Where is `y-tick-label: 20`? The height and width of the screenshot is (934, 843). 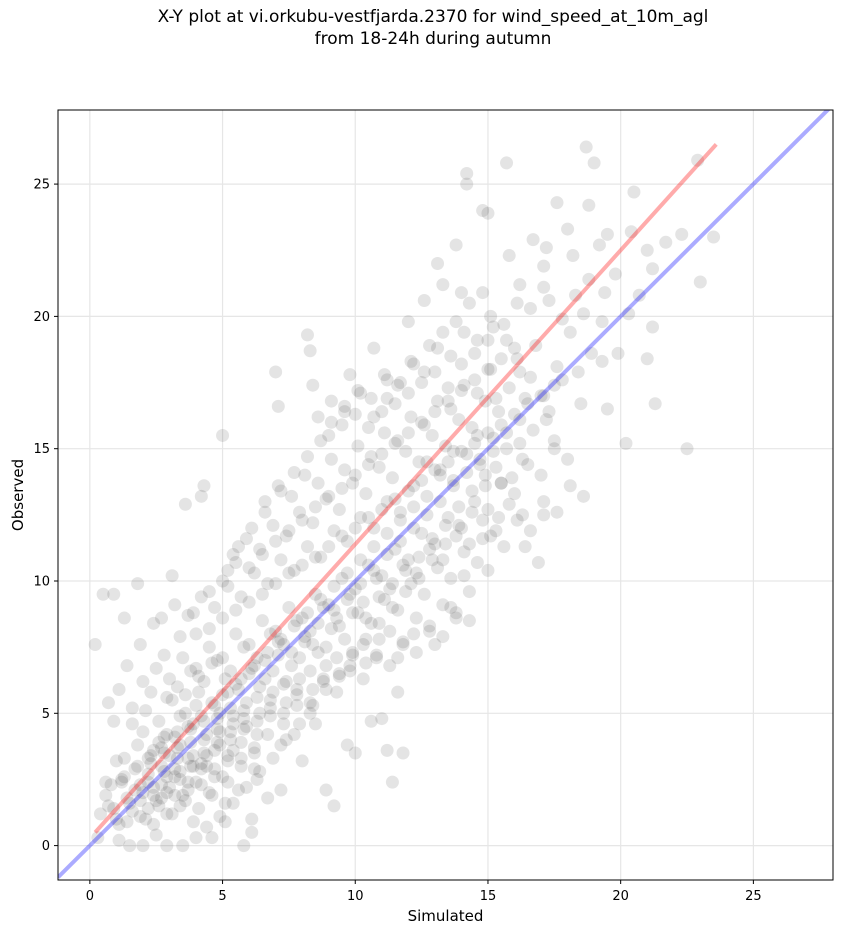 y-tick-label: 20 is located at coordinates (41, 317).